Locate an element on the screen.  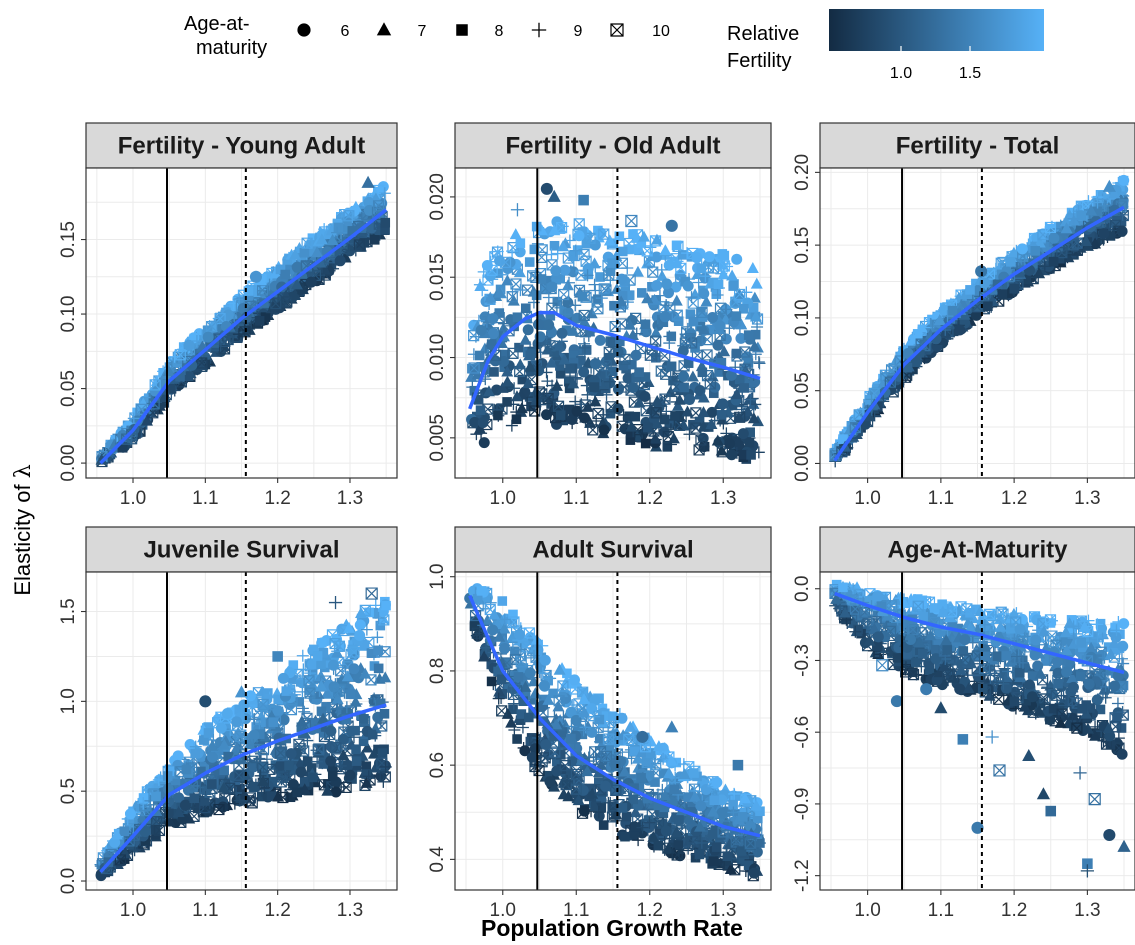
panel-title: Adult Survival is located at coordinates (612, 550).